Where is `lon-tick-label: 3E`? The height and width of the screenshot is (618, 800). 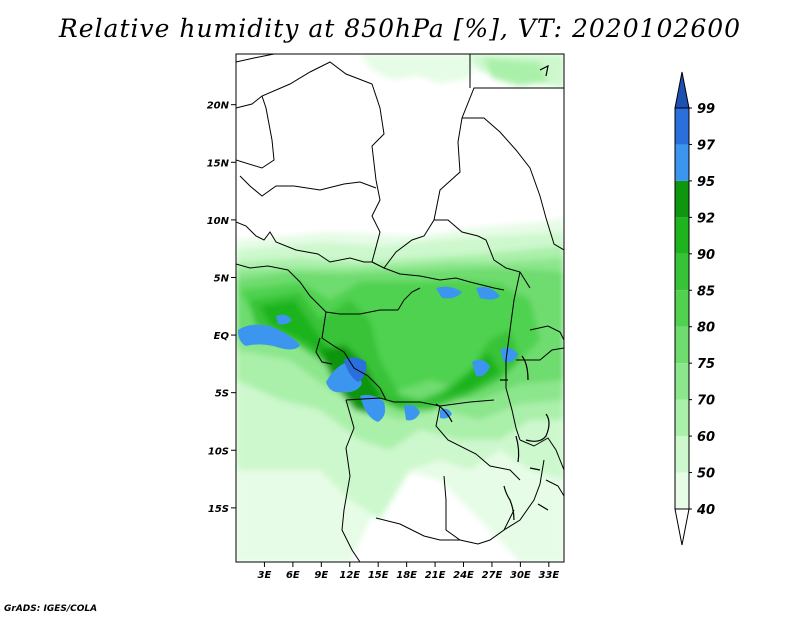
lon-tick-label: 3E is located at coordinates (265, 575).